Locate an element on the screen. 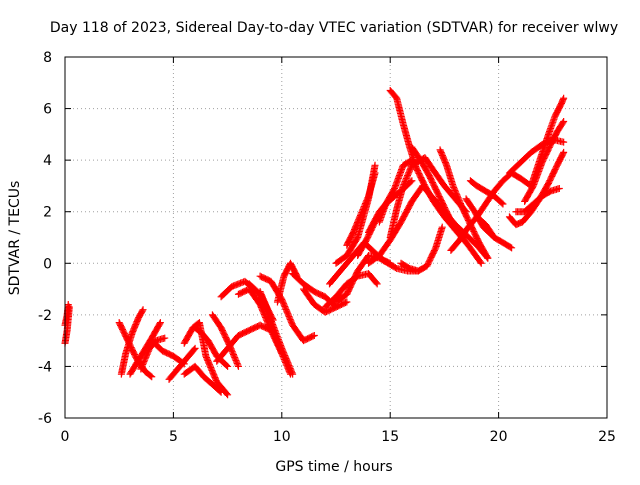 The height and width of the screenshot is (485, 640). y-tick-label: 4 is located at coordinates (47, 161).